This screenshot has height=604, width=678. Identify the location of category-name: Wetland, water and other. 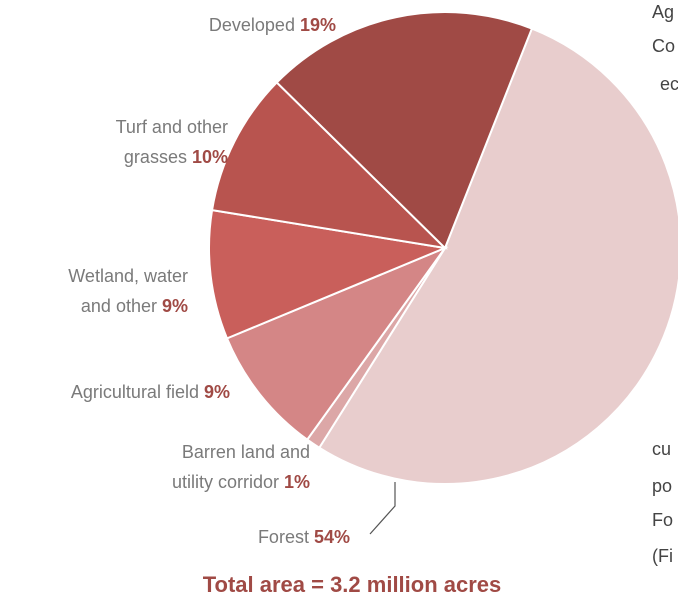
(128, 291).